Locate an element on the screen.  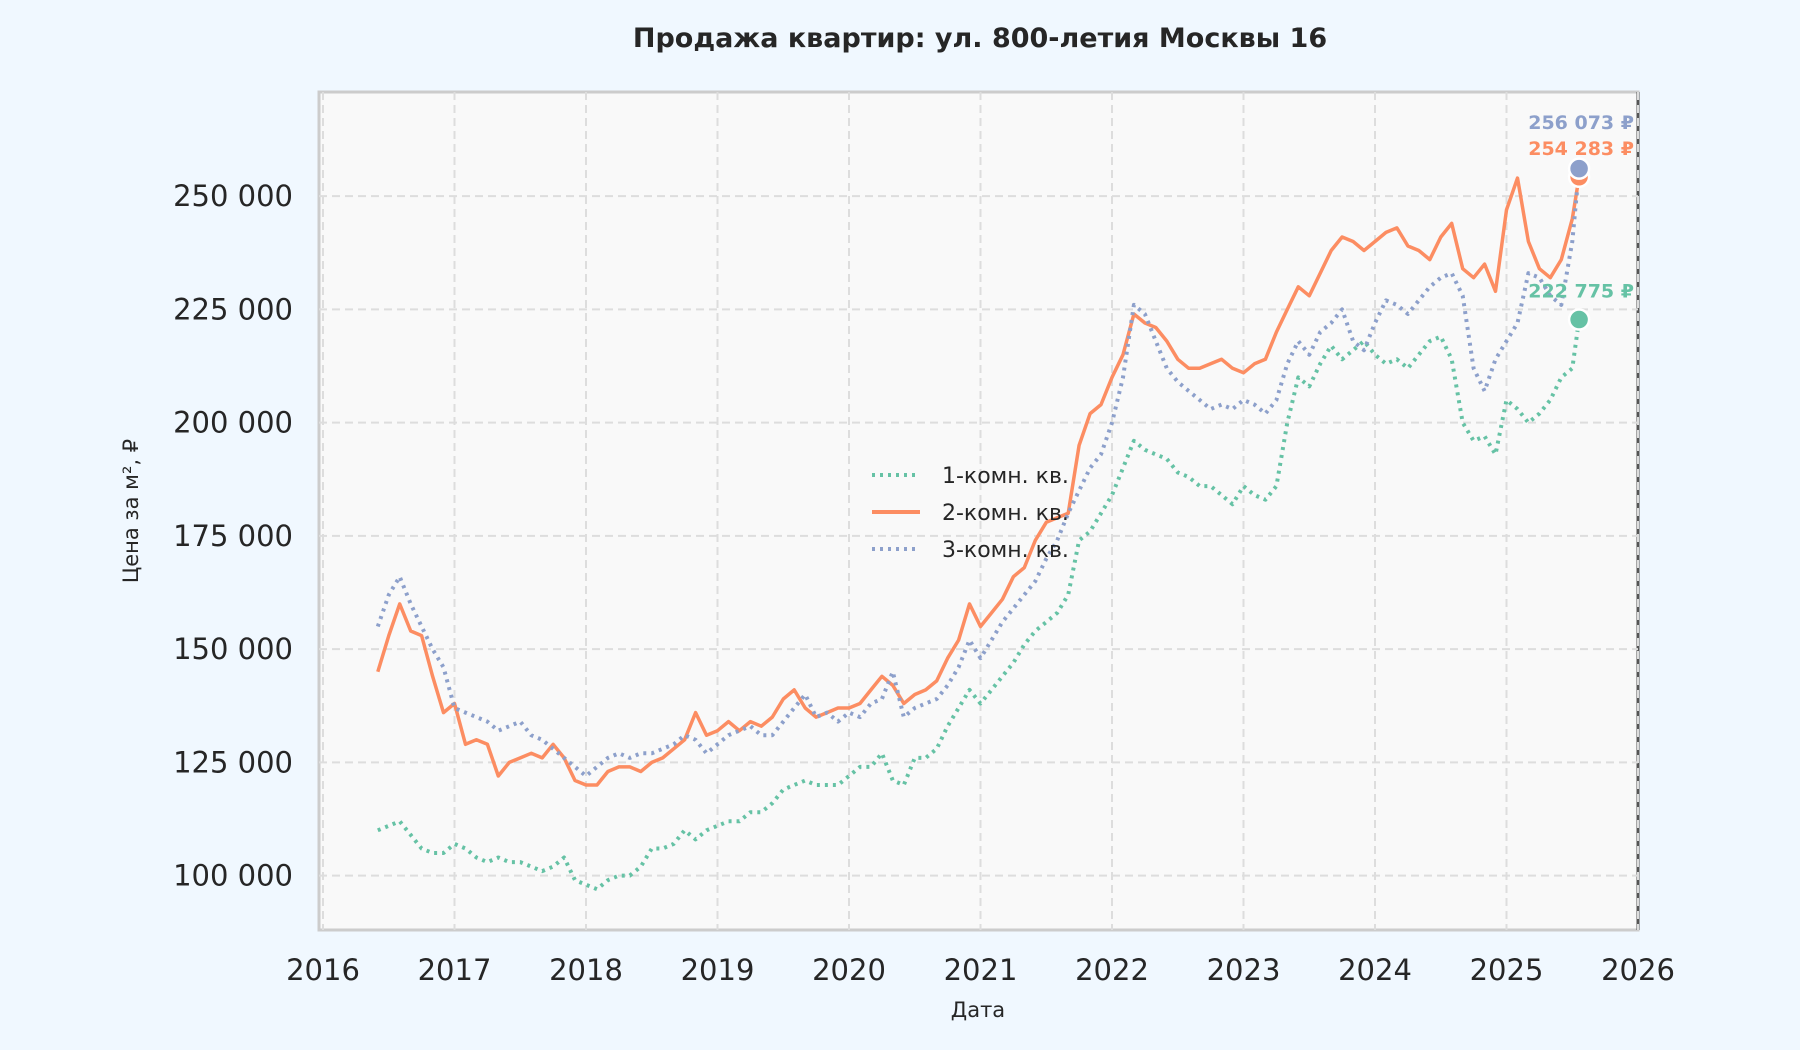
x-tick-label: 2026 is located at coordinates (1638, 970).